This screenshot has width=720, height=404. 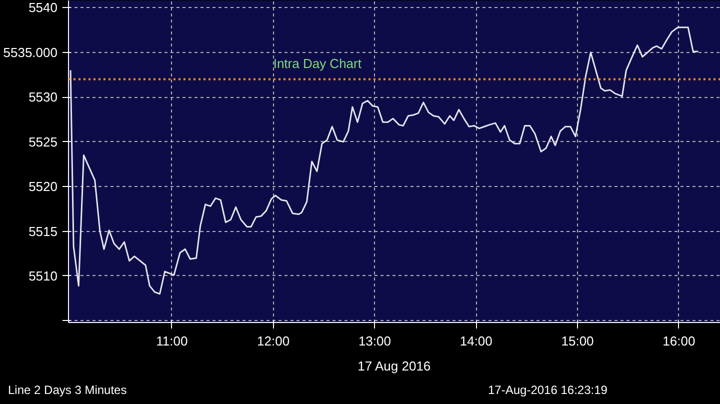 I want to click on text: Line 2 Days 3 Minutes, so click(x=67, y=390).